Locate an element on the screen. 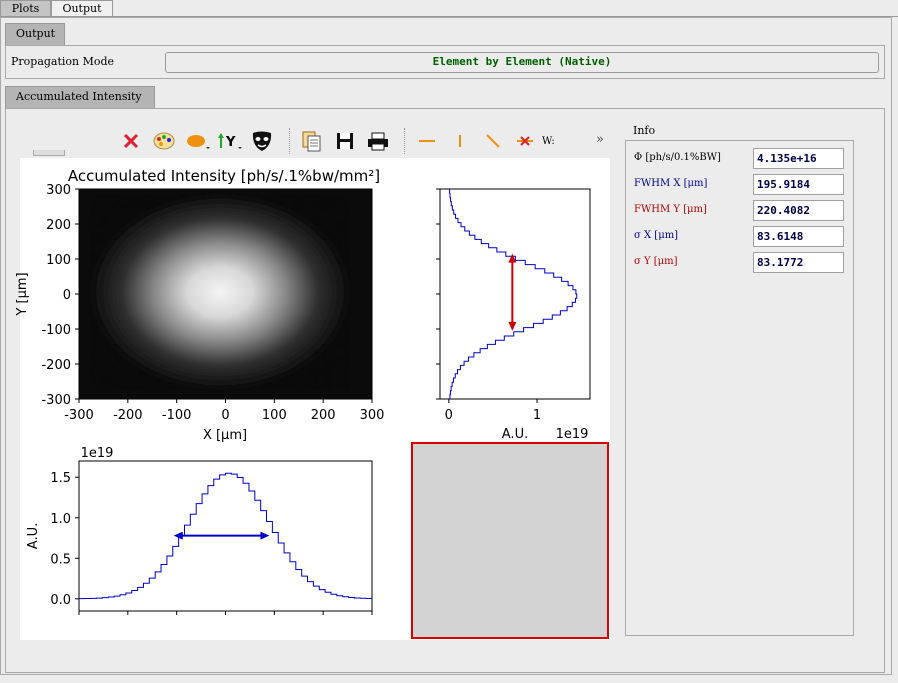  info-label: FWHM Y [μm] is located at coordinates (670, 209).